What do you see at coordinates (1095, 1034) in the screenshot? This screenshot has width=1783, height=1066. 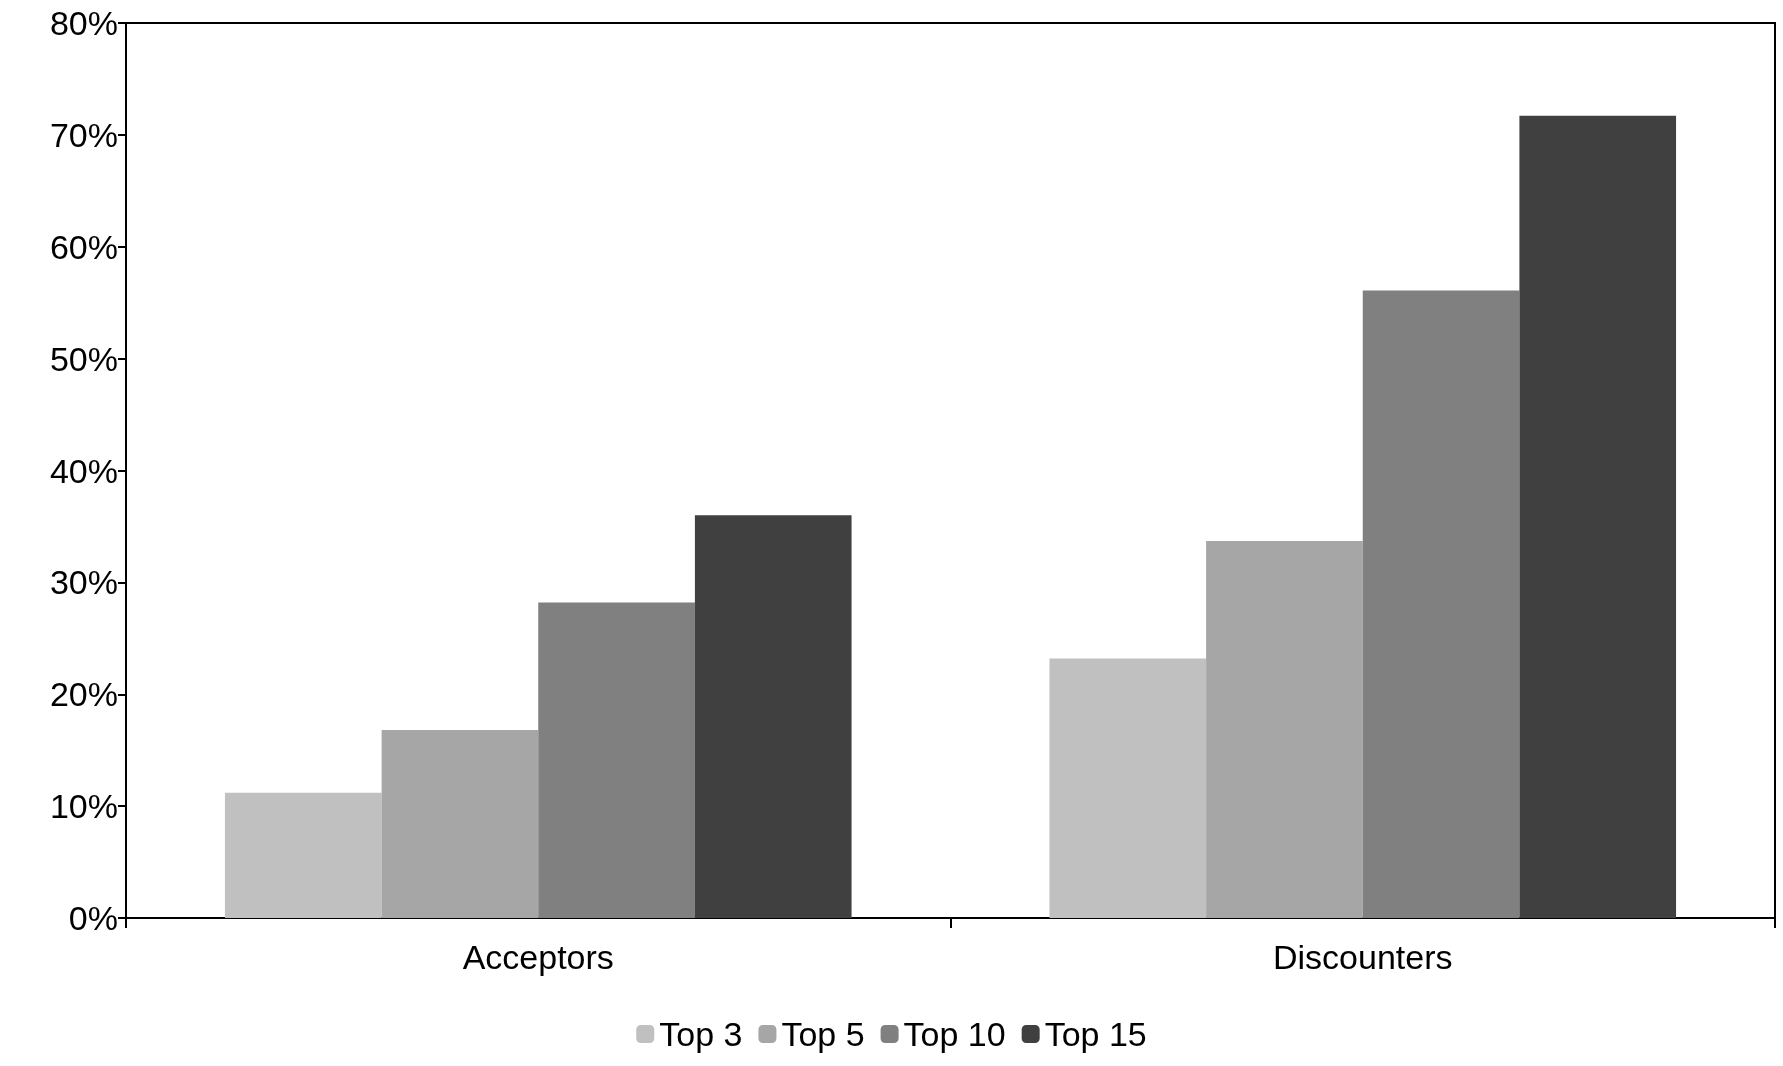 I see `legend-label: Top 15` at bounding box center [1095, 1034].